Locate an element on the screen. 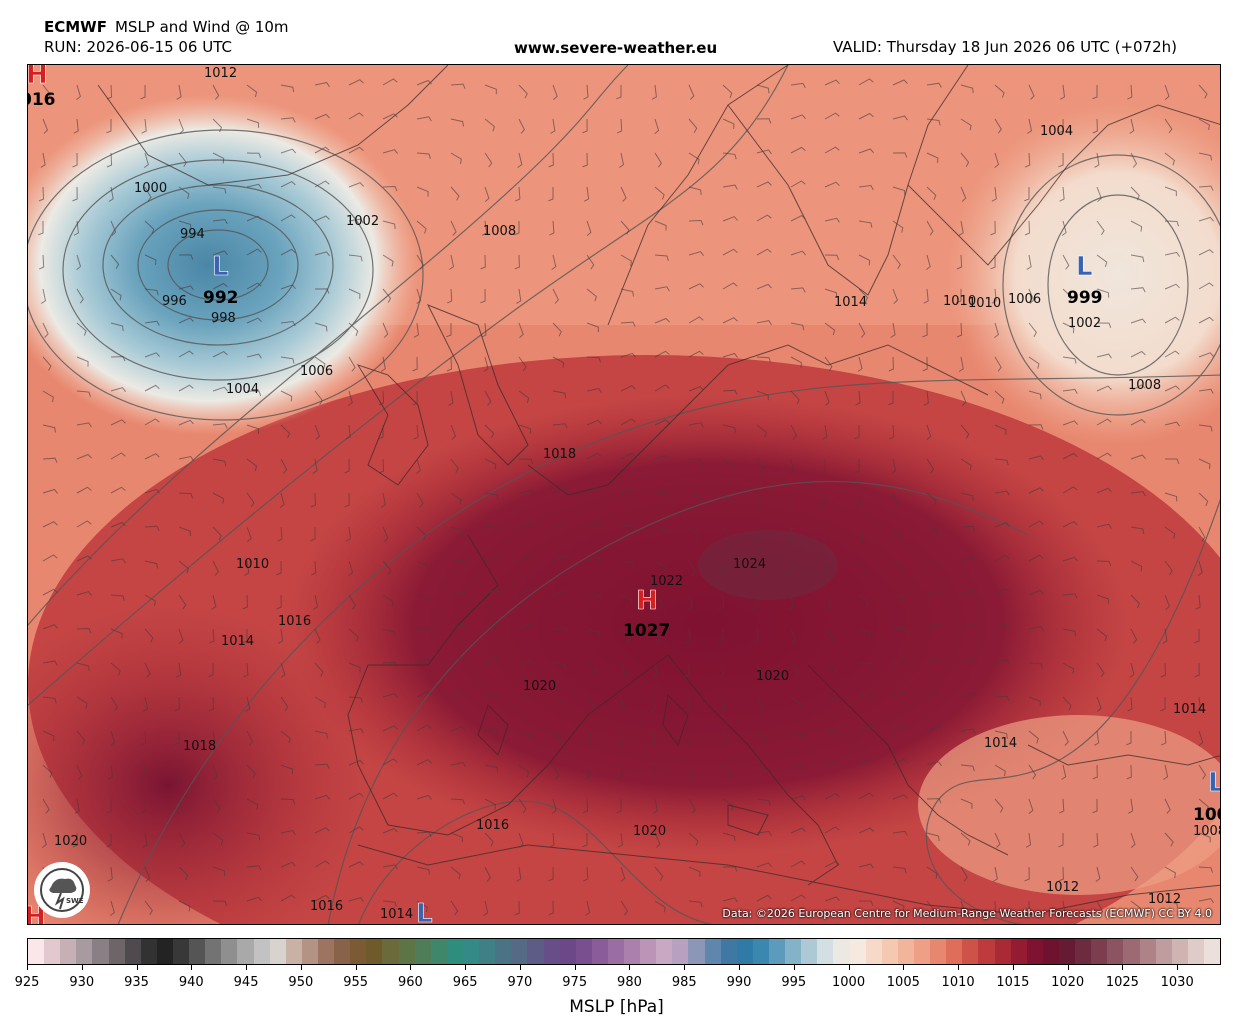  isobar-label: 996 is located at coordinates (174, 301).